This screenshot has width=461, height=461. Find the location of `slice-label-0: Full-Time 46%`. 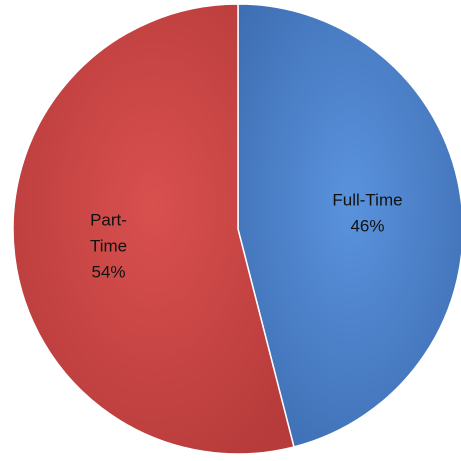

slice-label-0: Full-Time 46% is located at coordinates (367, 213).